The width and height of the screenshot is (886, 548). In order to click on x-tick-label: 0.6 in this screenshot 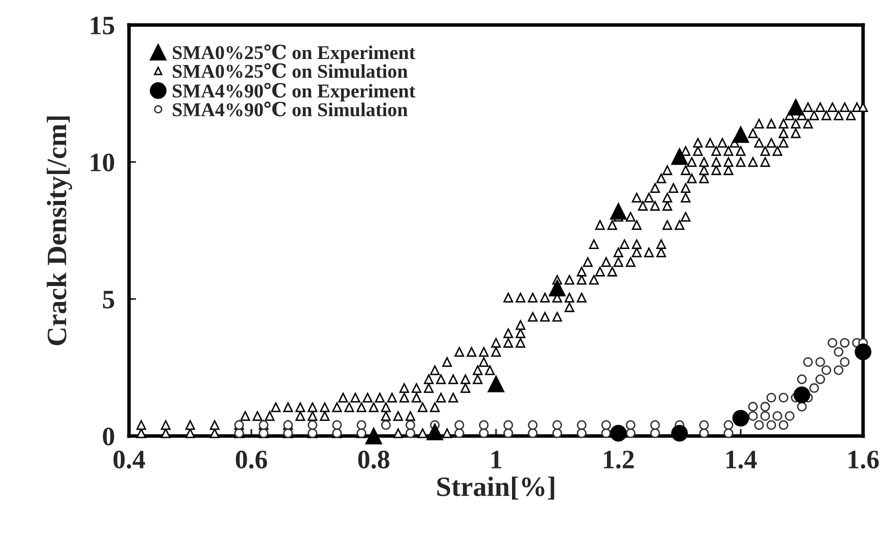, I will do `click(252, 459)`.